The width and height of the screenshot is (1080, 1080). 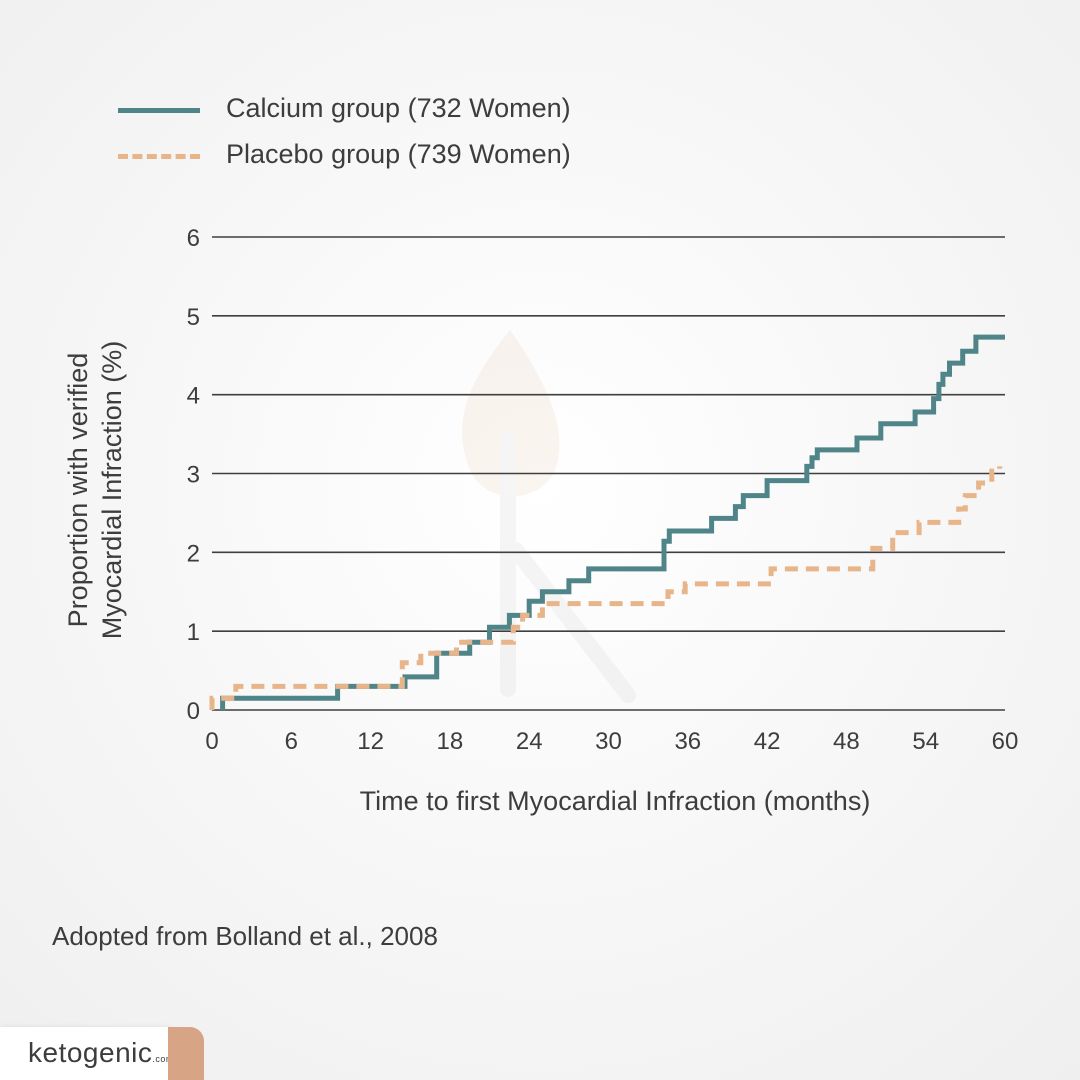 What do you see at coordinates (370, 741) in the screenshot?
I see `x-tick-label-12: 12` at bounding box center [370, 741].